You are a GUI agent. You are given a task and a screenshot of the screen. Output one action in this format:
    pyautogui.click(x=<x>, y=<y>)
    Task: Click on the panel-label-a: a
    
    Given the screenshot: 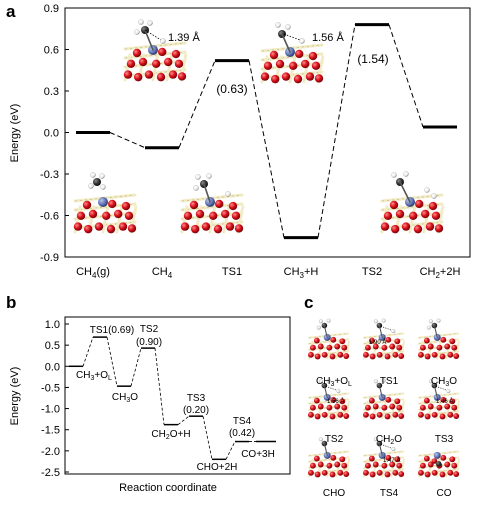 What is the action you would take?
    pyautogui.click(x=11, y=11)
    